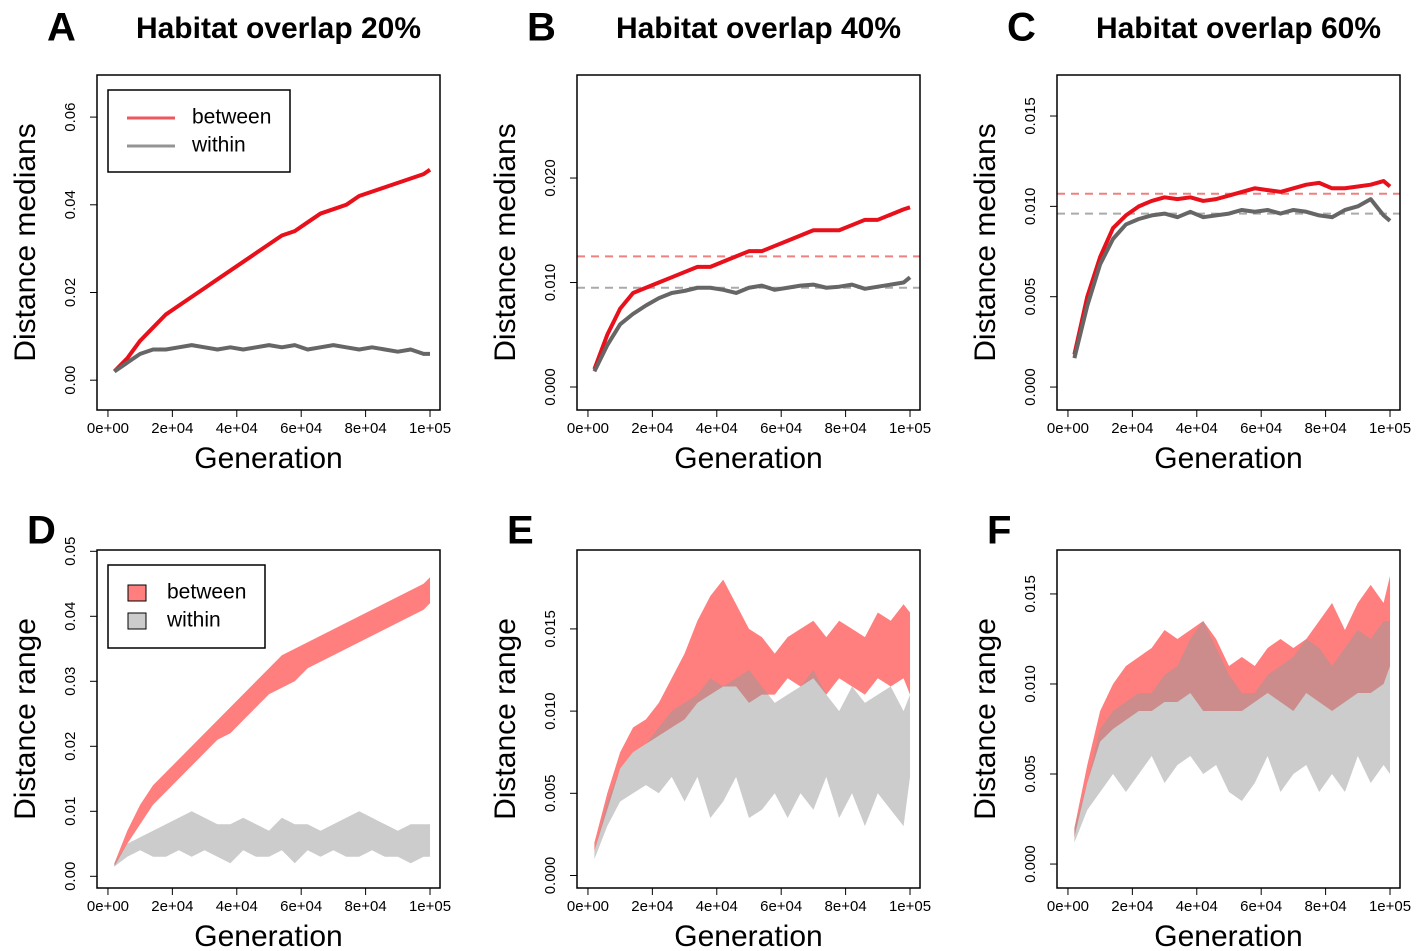 Image resolution: width=1428 pixels, height=951 pixels. Describe the element at coordinates (41, 531) in the screenshot. I see `panel-label: D` at that location.